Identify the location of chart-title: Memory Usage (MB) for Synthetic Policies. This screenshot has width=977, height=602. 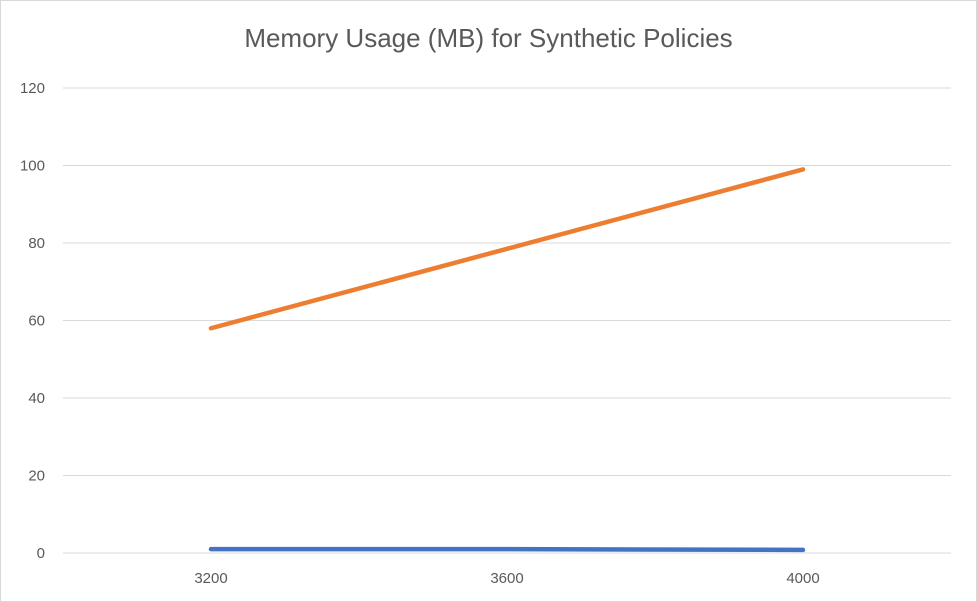
(488, 38).